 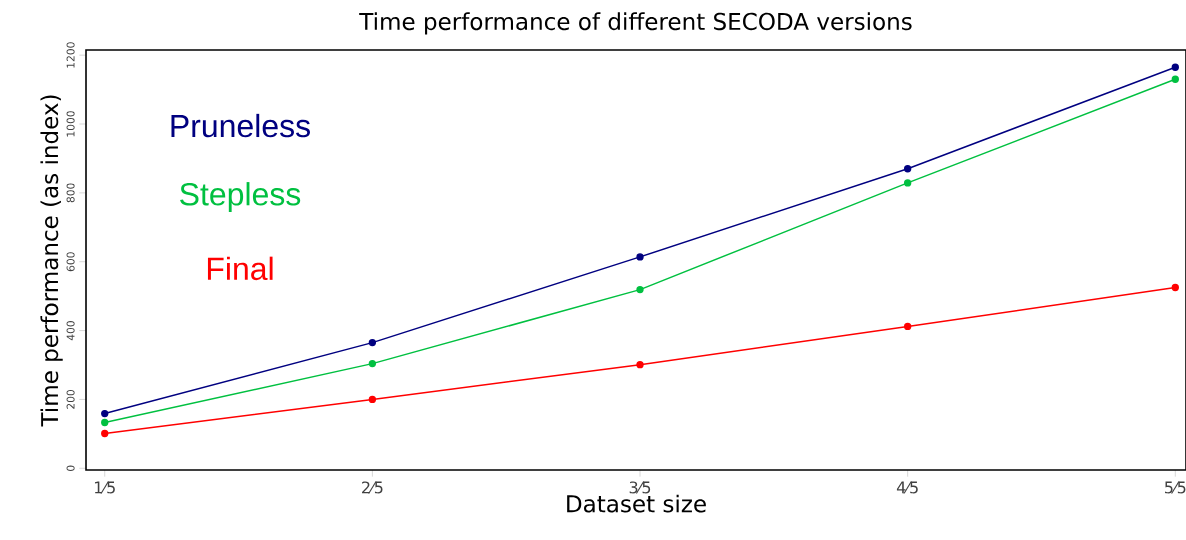 I want to click on y-tick-label: 600, so click(x=70, y=262).